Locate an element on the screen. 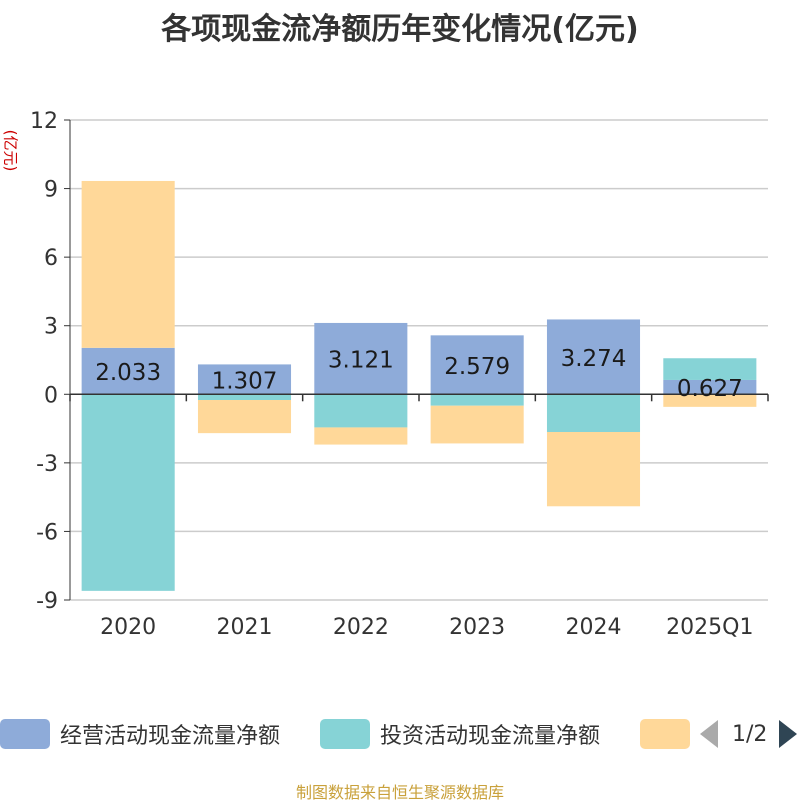 Image resolution: width=800 pixels, height=803 pixels. y-tick-label: -9 is located at coordinates (47, 601).